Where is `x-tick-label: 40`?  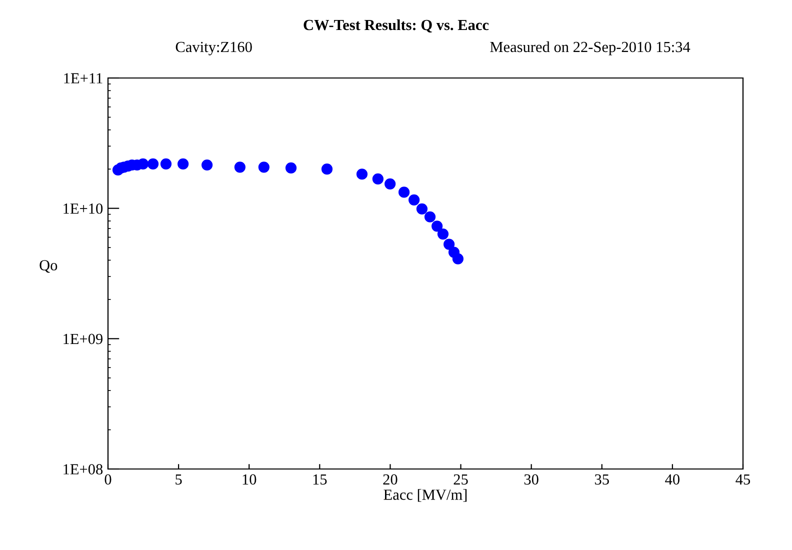
x-tick-label: 40 is located at coordinates (672, 479).